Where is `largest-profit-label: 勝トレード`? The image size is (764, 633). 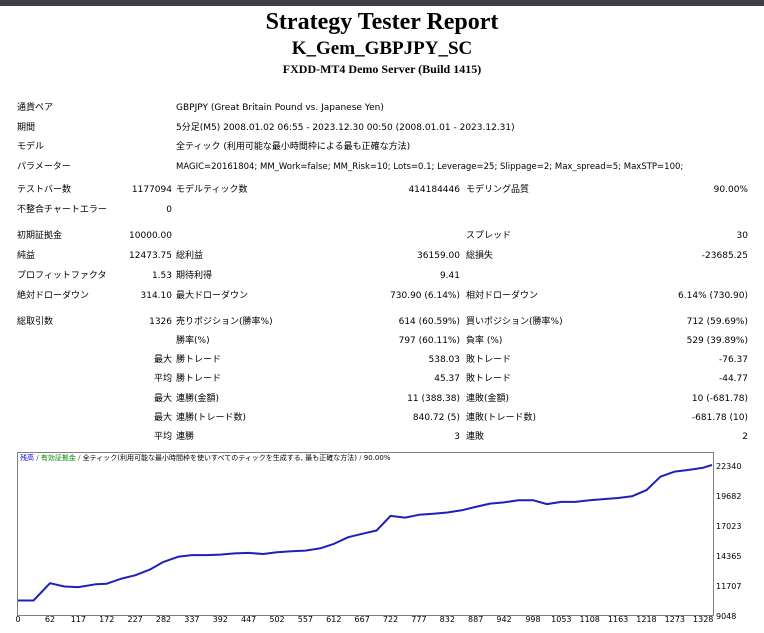
largest-profit-label: 勝トレード is located at coordinates (199, 360).